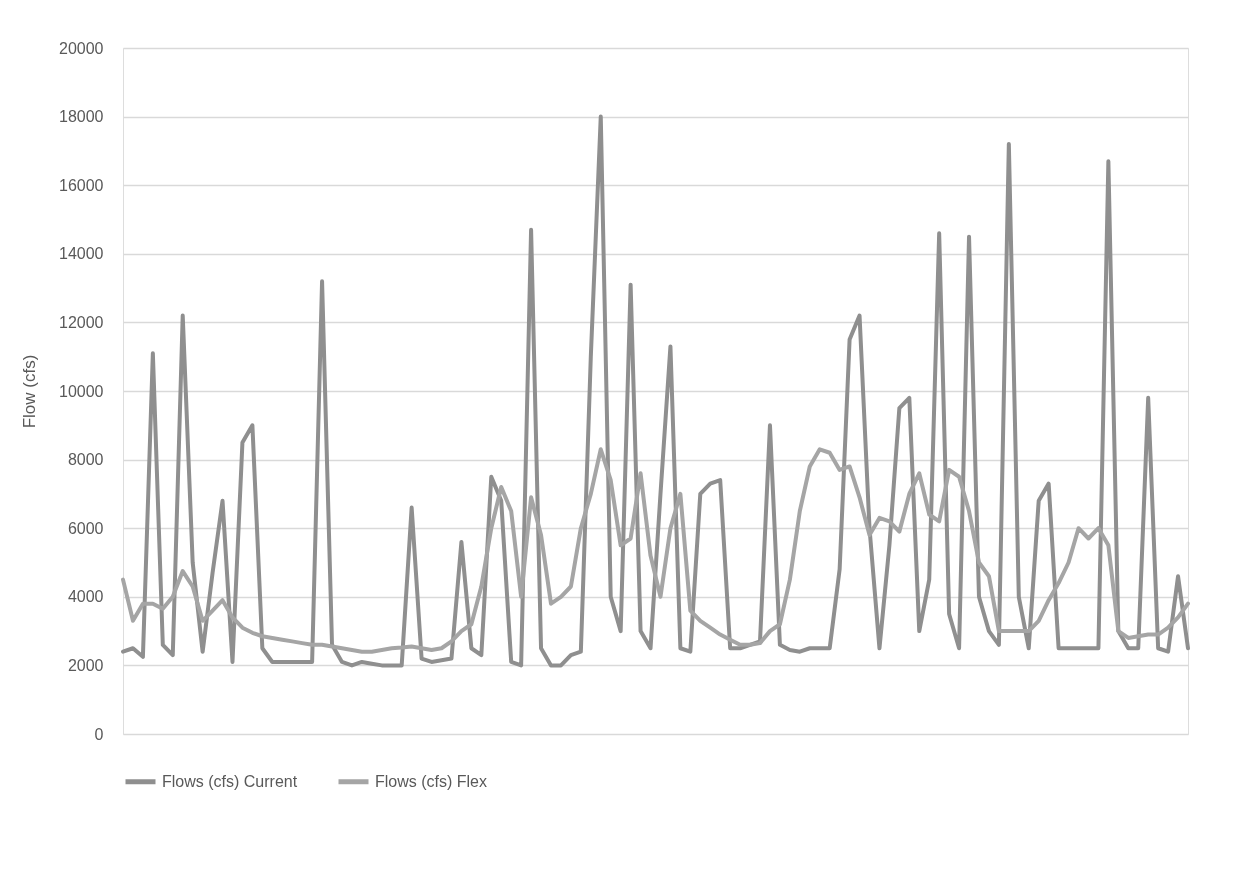 The image size is (1253, 880). Describe the element at coordinates (81, 254) in the screenshot. I see `y-tick-label: 14000` at that location.